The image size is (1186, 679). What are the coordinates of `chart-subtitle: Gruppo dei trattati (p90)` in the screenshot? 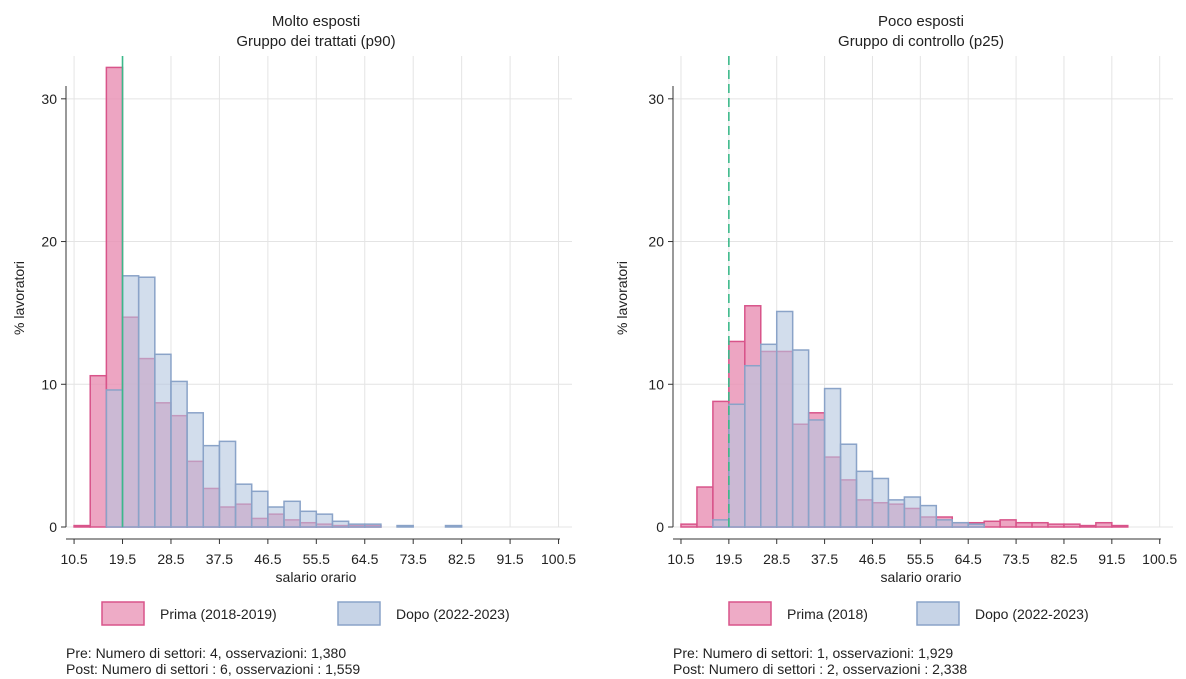 It's located at (315, 41).